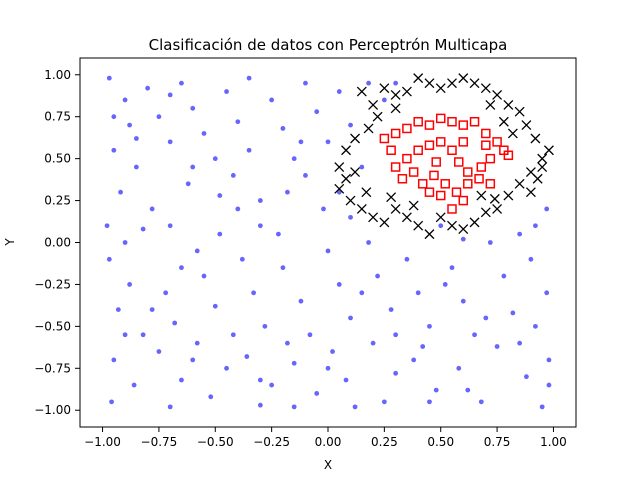 This screenshot has width=640, height=480. Describe the element at coordinates (271, 442) in the screenshot. I see `x-tick-label: −0.25` at that location.